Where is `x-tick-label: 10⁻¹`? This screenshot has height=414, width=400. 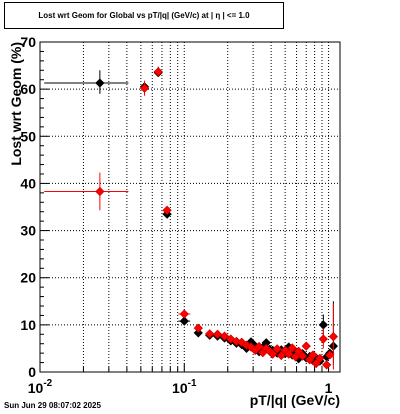
x-tick-label: 10⁻¹ is located at coordinates (184, 387).